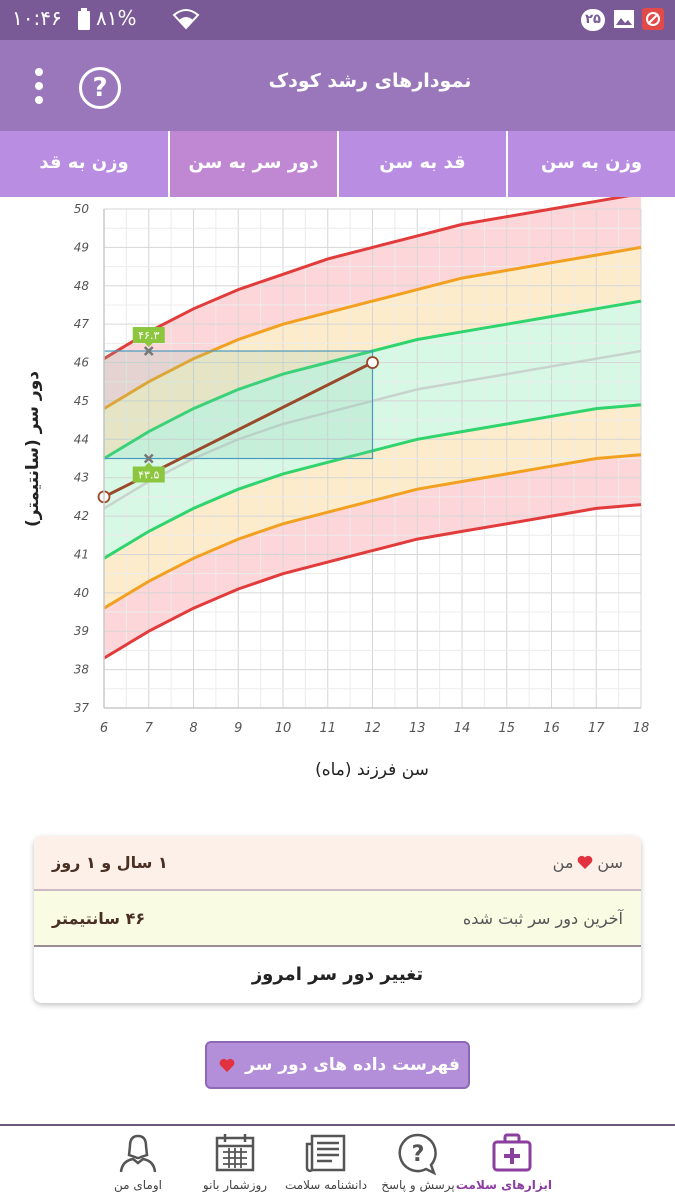 The height and width of the screenshot is (1202, 675). Describe the element at coordinates (337, 1080) in the screenshot. I see `head-data-list-button: فهرست داده های دور سر من` at that location.